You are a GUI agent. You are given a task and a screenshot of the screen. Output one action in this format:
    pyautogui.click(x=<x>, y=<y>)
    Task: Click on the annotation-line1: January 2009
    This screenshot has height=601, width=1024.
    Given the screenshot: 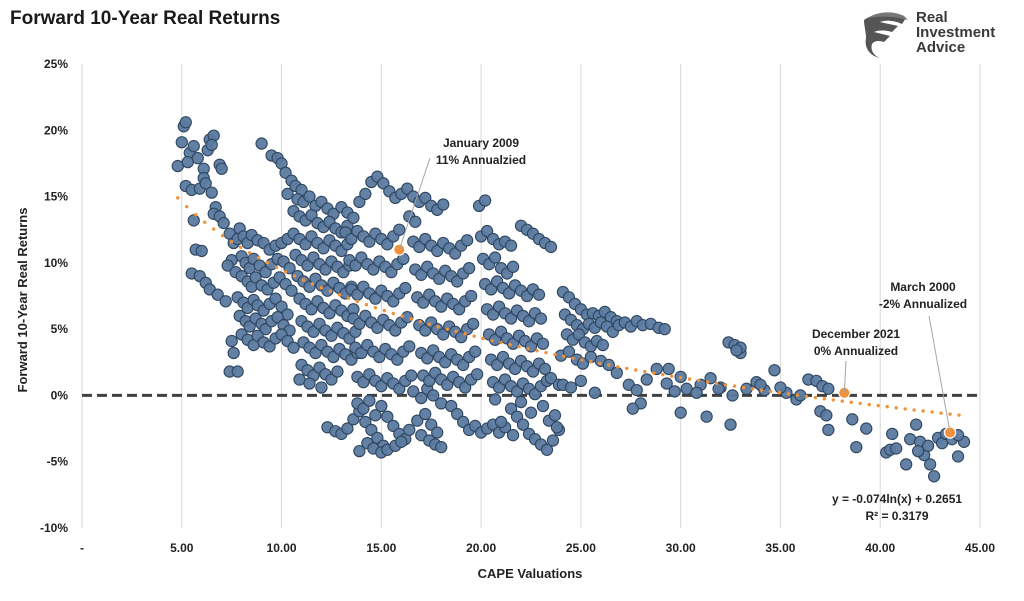 What is the action you would take?
    pyautogui.click(x=481, y=143)
    